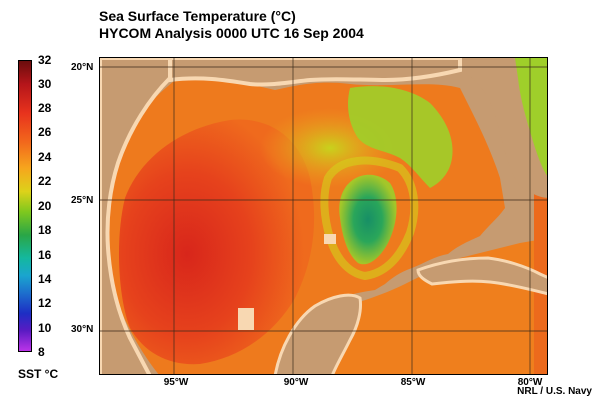  What do you see at coordinates (41, 352) in the screenshot?
I see `colorbar-tick: 8` at bounding box center [41, 352].